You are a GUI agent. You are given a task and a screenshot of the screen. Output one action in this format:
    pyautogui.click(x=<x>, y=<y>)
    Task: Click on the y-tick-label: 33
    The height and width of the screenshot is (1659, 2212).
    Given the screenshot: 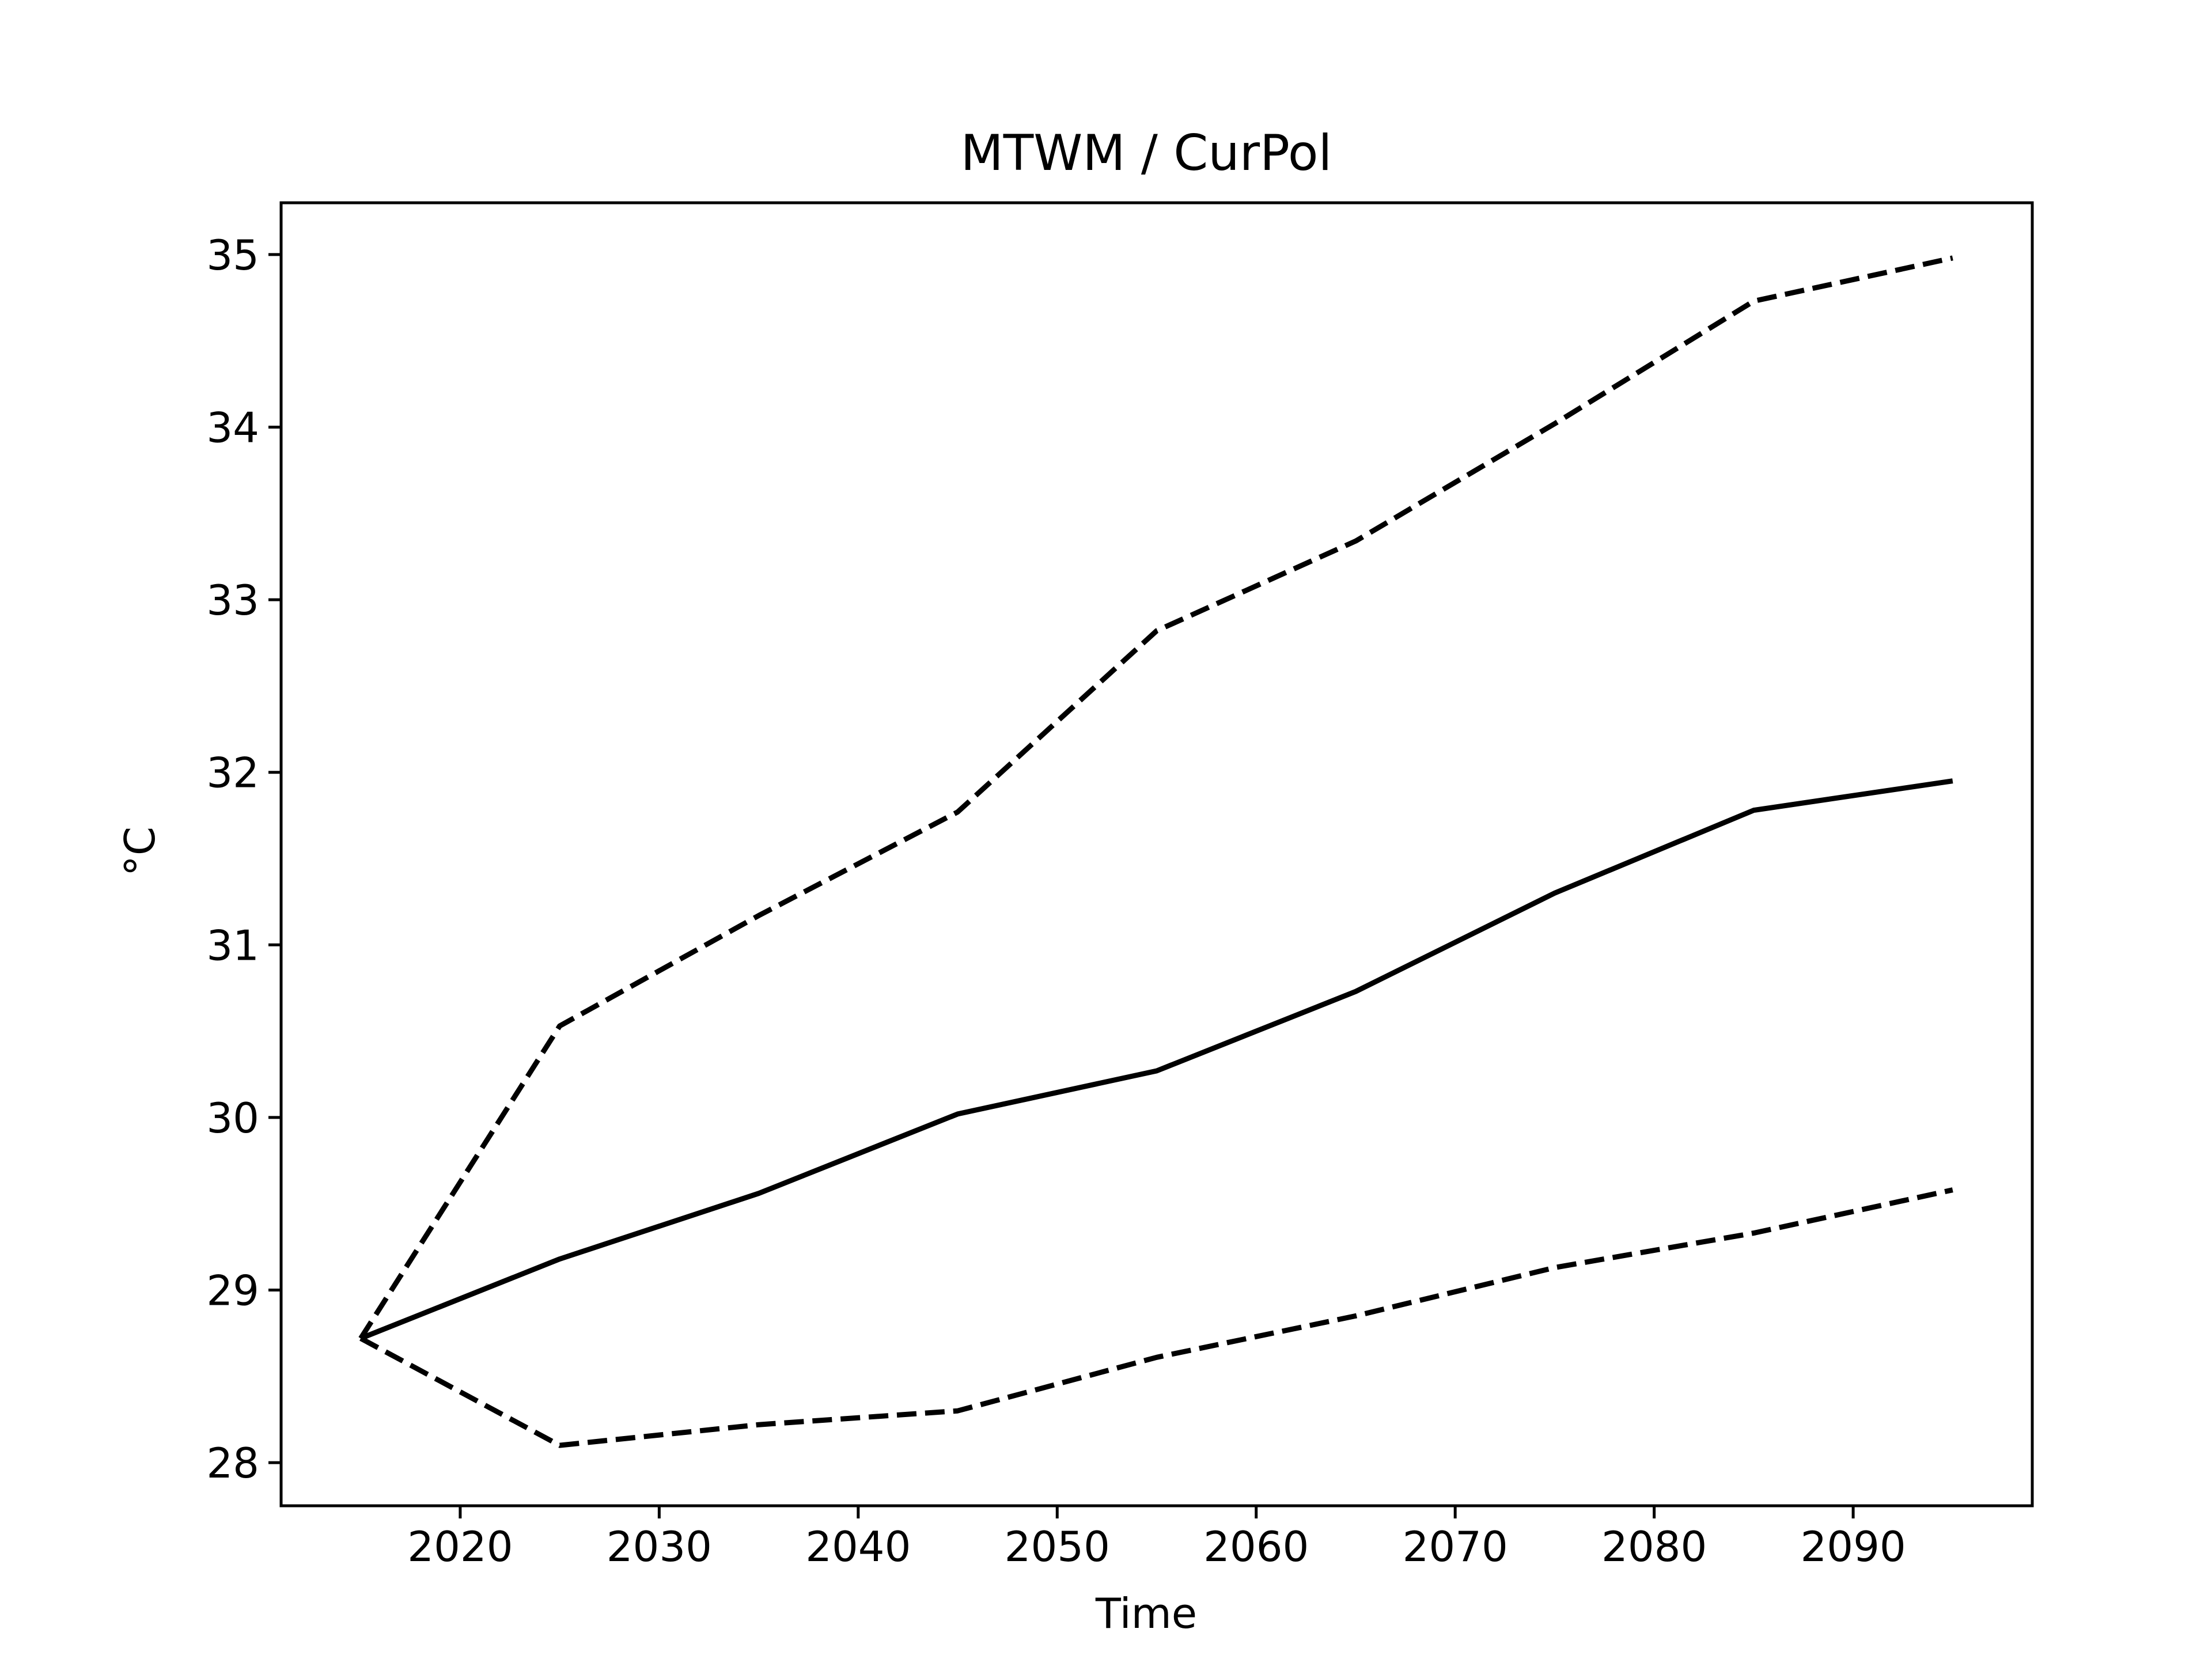 What is the action you would take?
    pyautogui.click(x=232, y=600)
    